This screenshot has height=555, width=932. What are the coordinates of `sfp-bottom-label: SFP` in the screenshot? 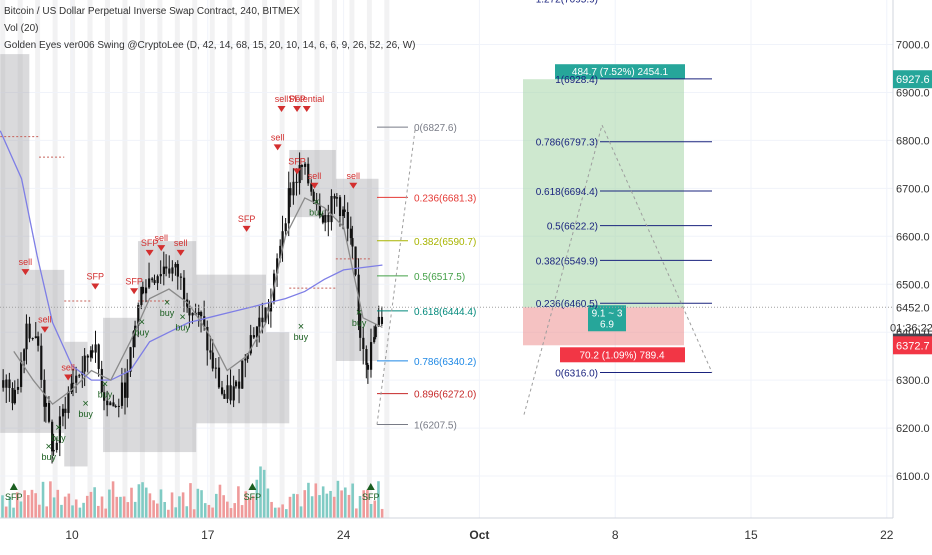 It's located at (253, 497).